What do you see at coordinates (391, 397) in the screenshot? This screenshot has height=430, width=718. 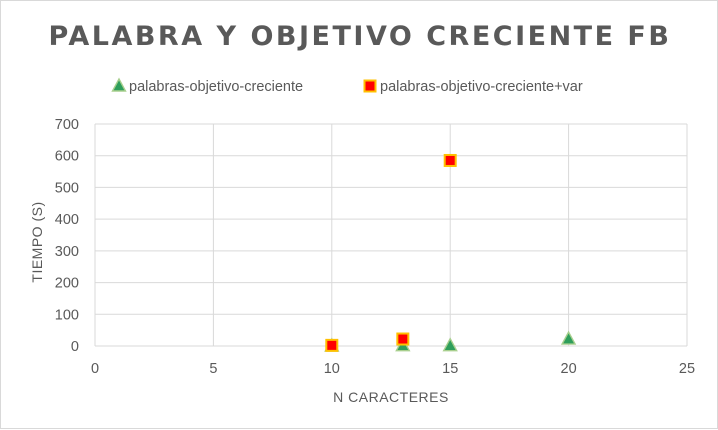 I see `x-axis-title: N CARACTERES` at bounding box center [391, 397].